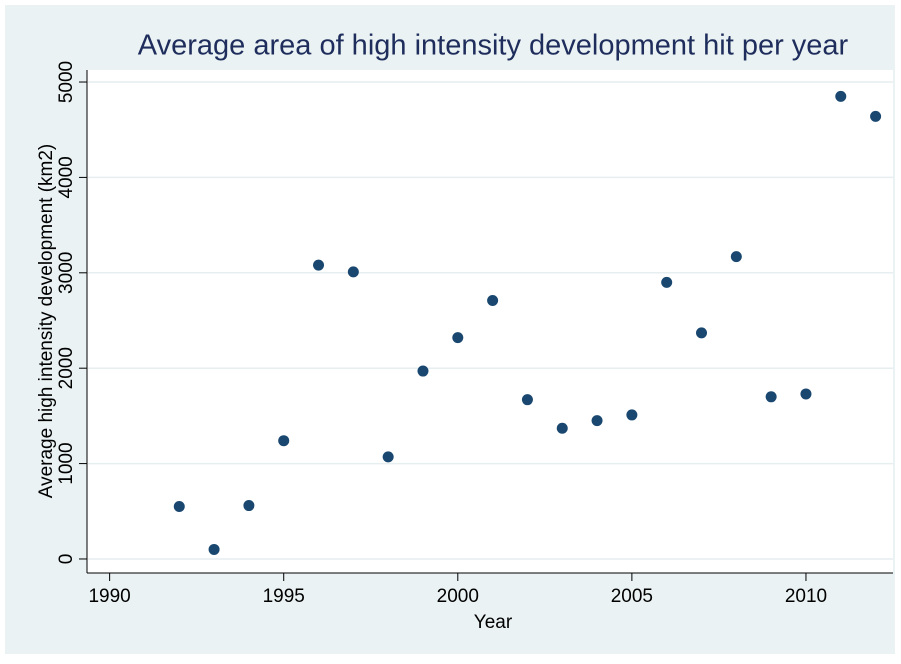 This screenshot has height=664, width=901. What do you see at coordinates (66, 273) in the screenshot?
I see `y-tick-label: 3000` at bounding box center [66, 273].